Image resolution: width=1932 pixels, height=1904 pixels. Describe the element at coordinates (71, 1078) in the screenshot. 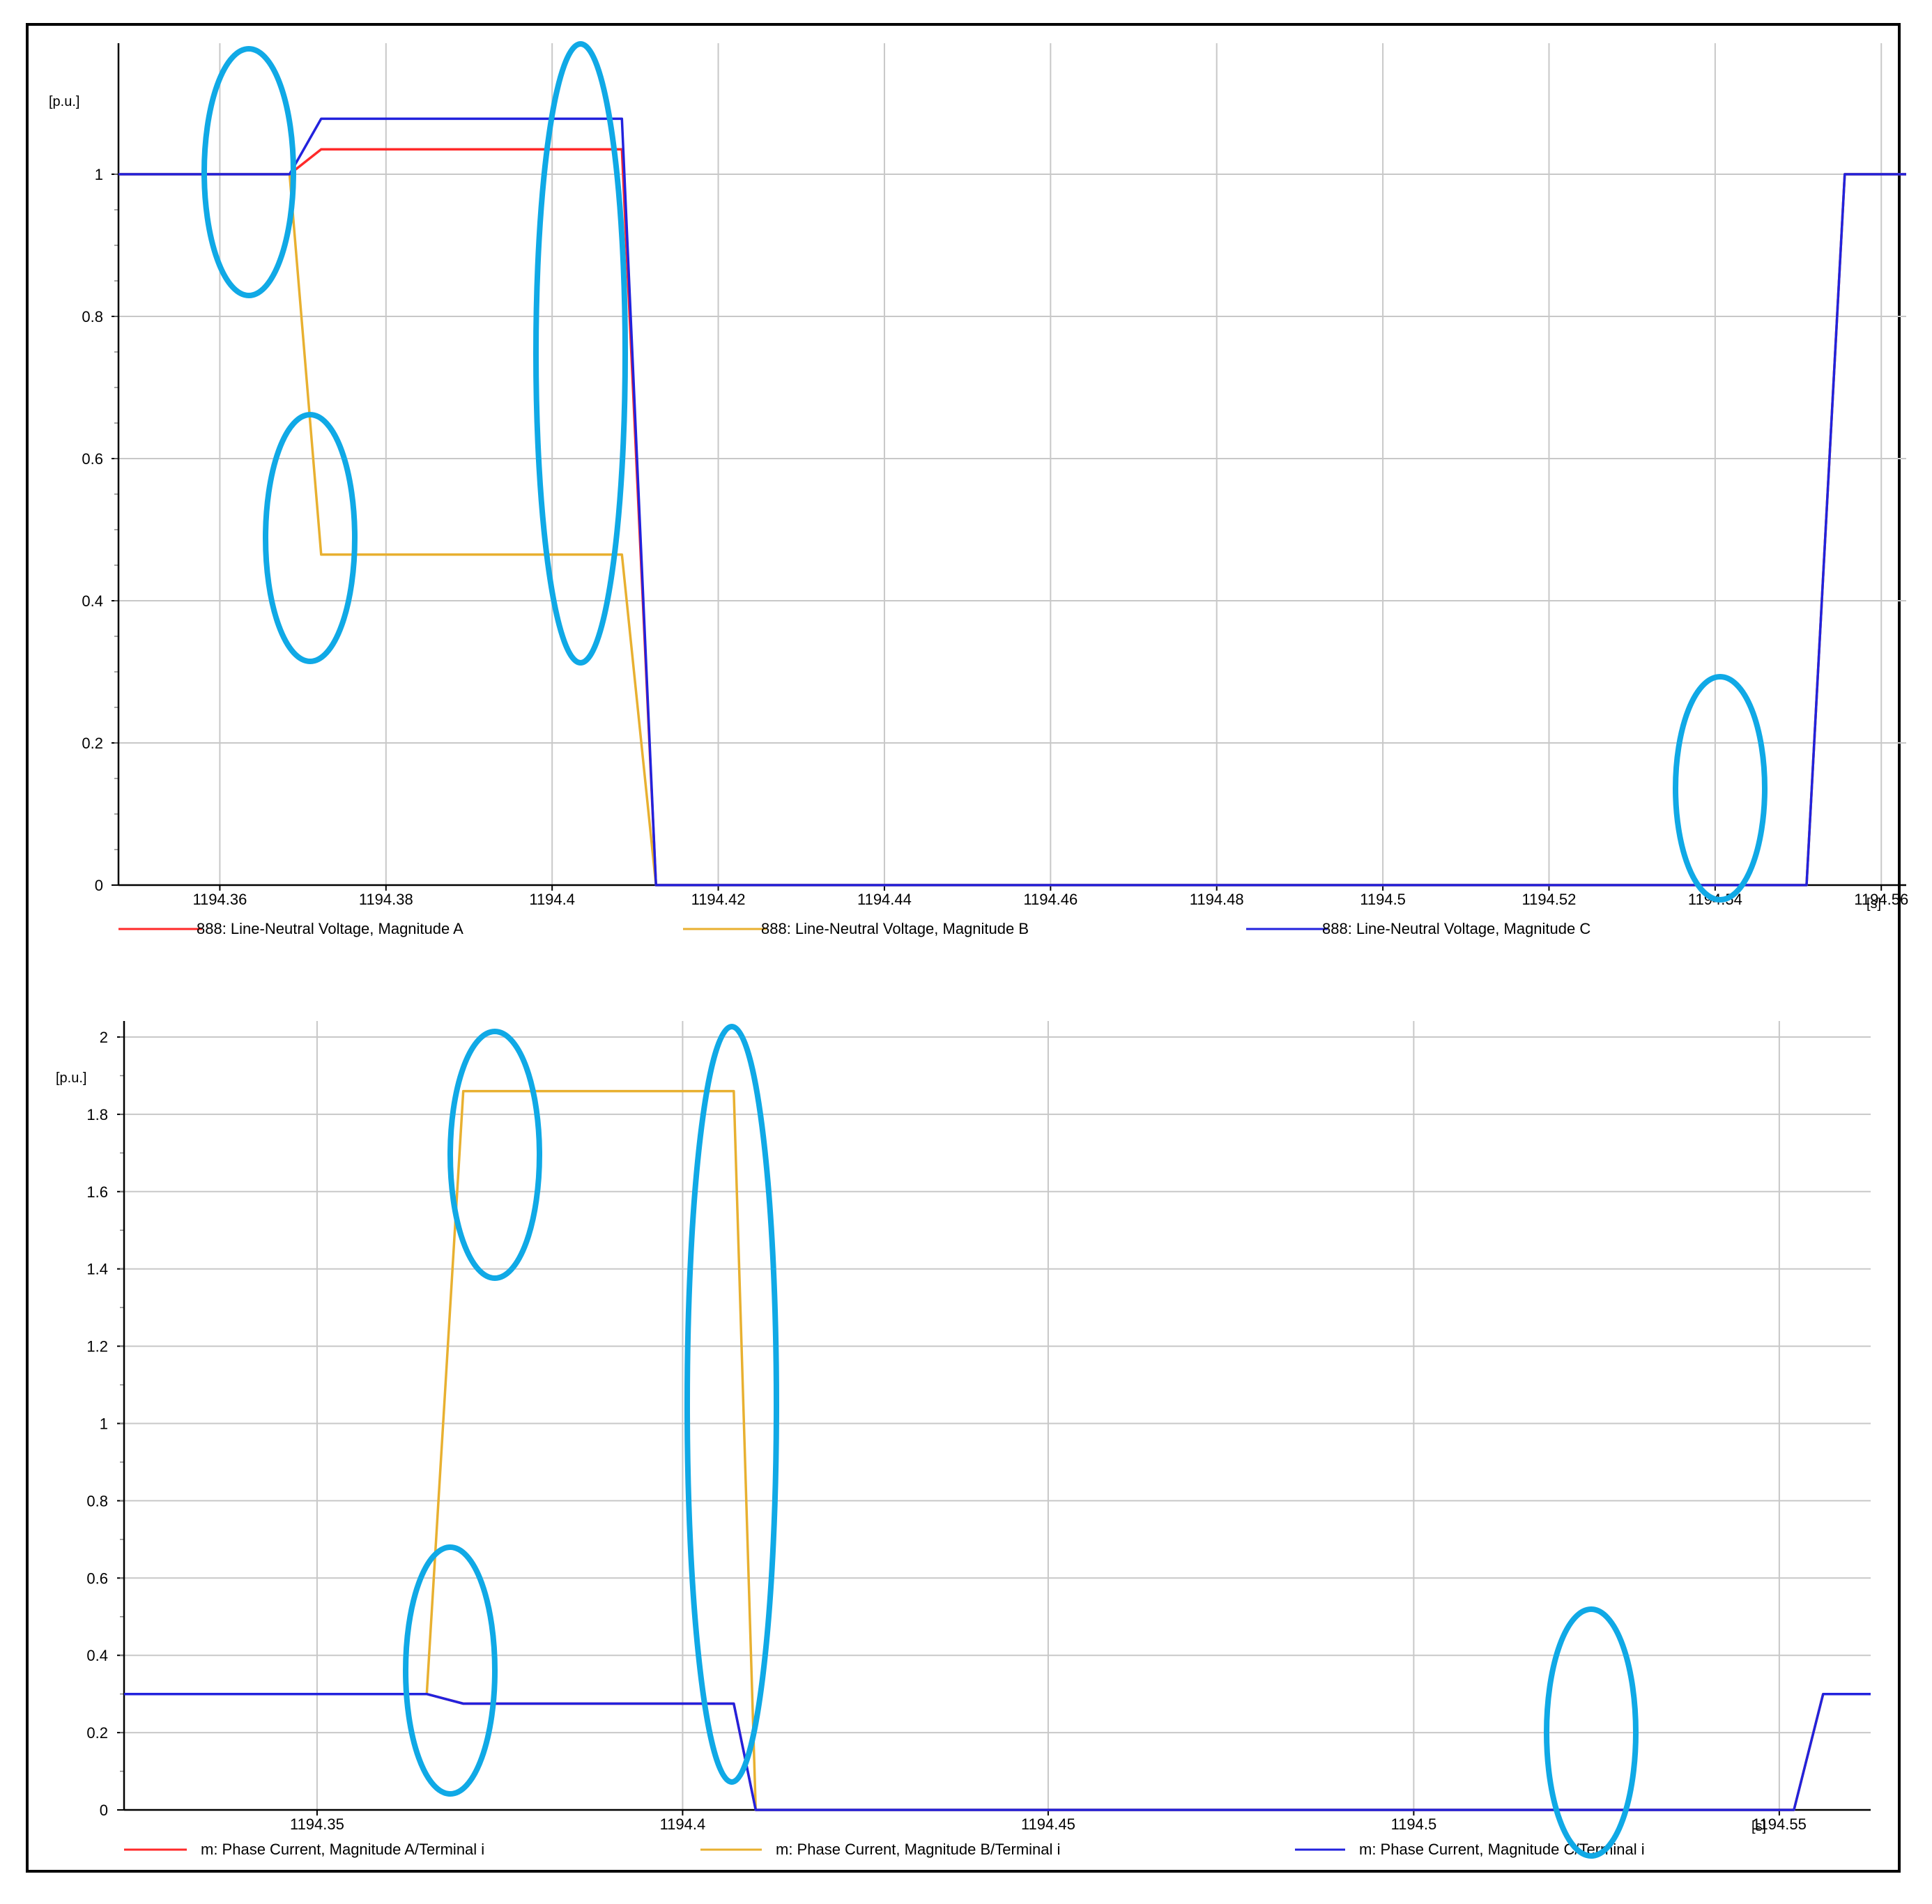

I see `current-chart-y-unit: [p.u.]` at that location.